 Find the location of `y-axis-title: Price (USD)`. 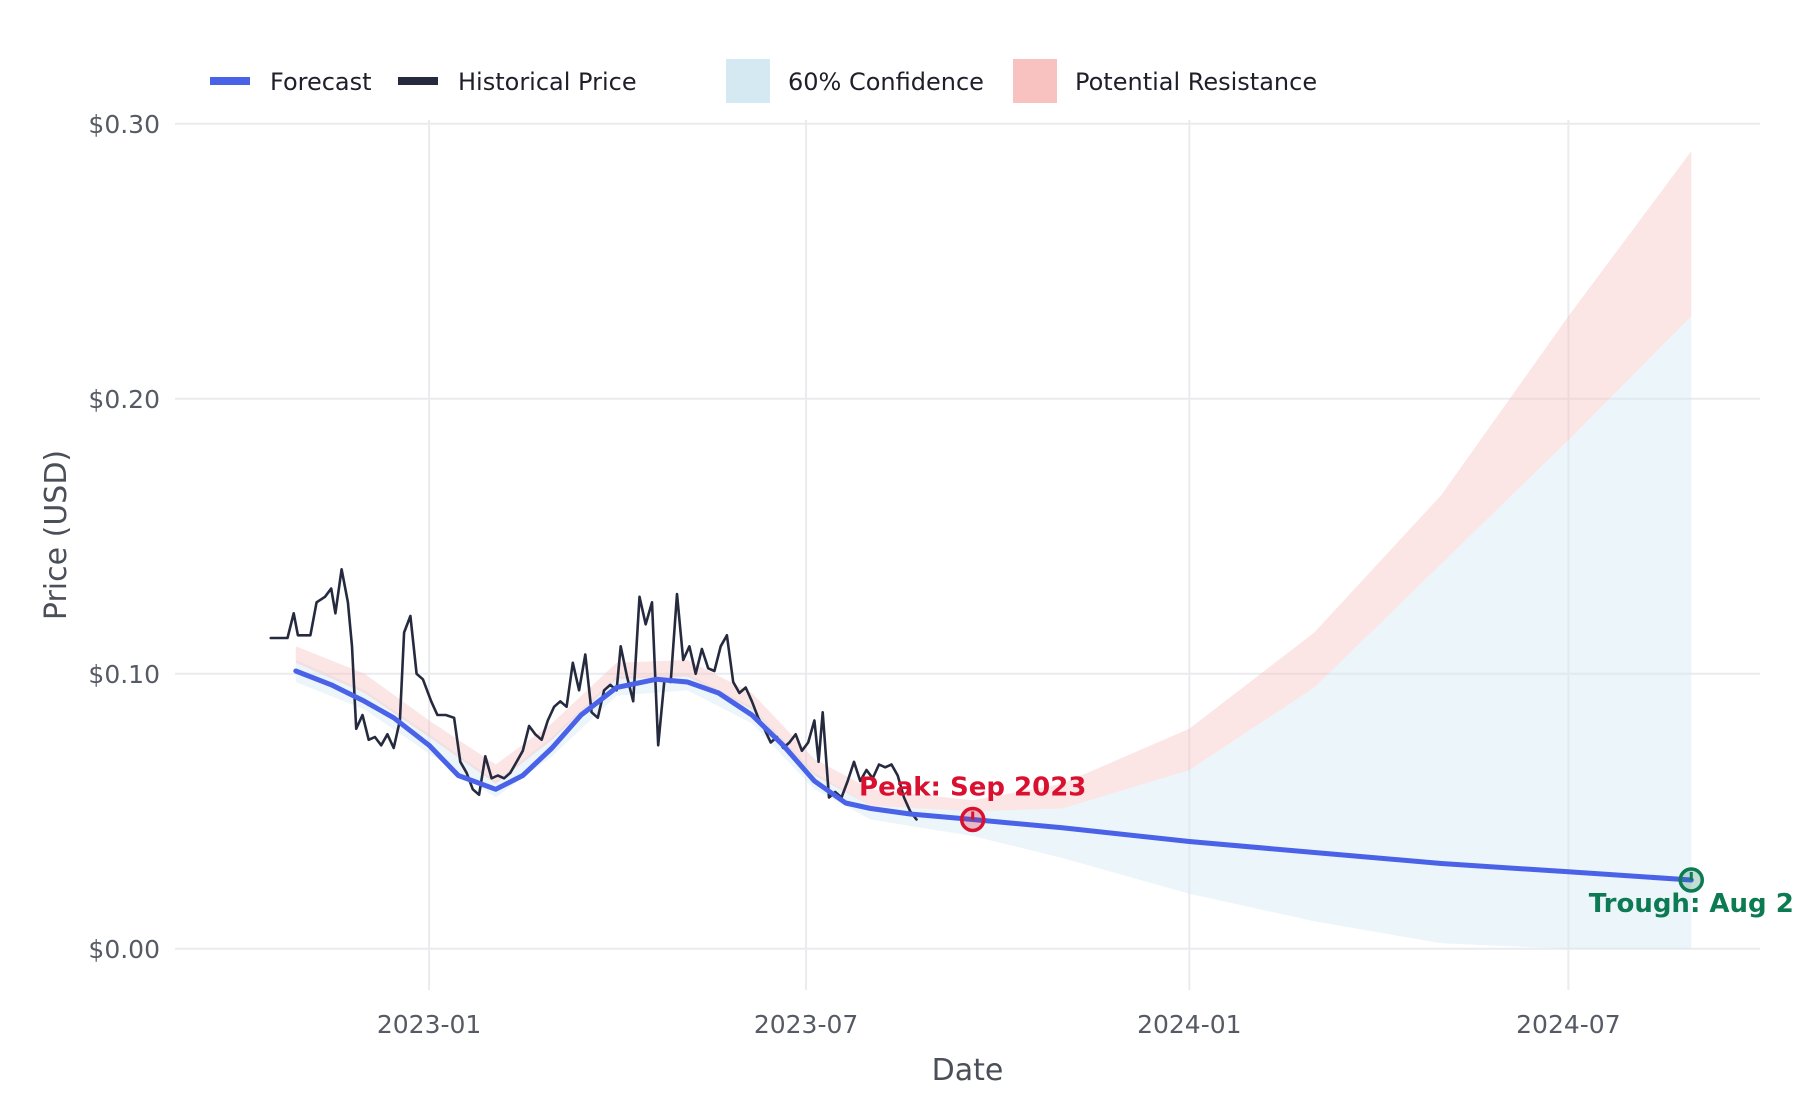

y-axis-title: Price (USD) is located at coordinates (56, 535).